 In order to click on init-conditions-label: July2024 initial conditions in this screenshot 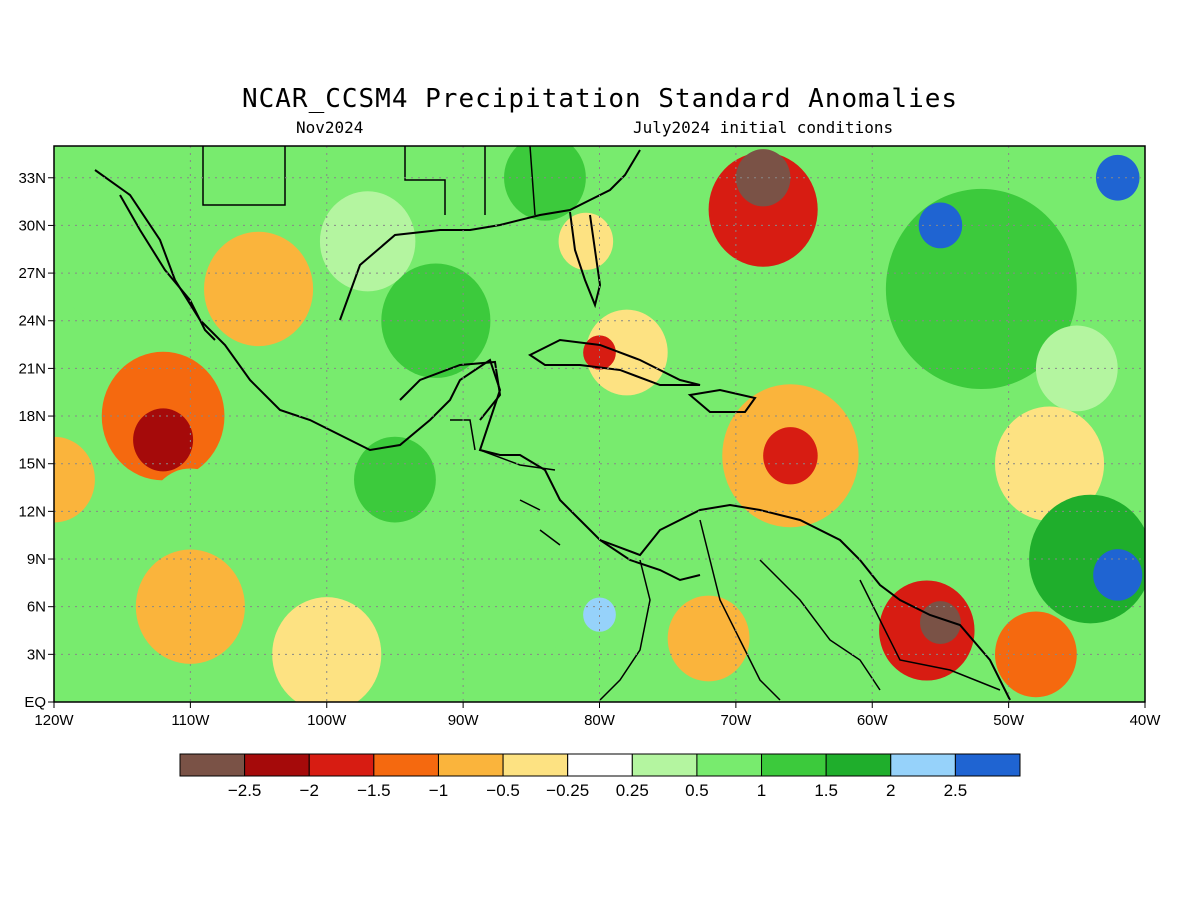, I will do `click(763, 127)`.